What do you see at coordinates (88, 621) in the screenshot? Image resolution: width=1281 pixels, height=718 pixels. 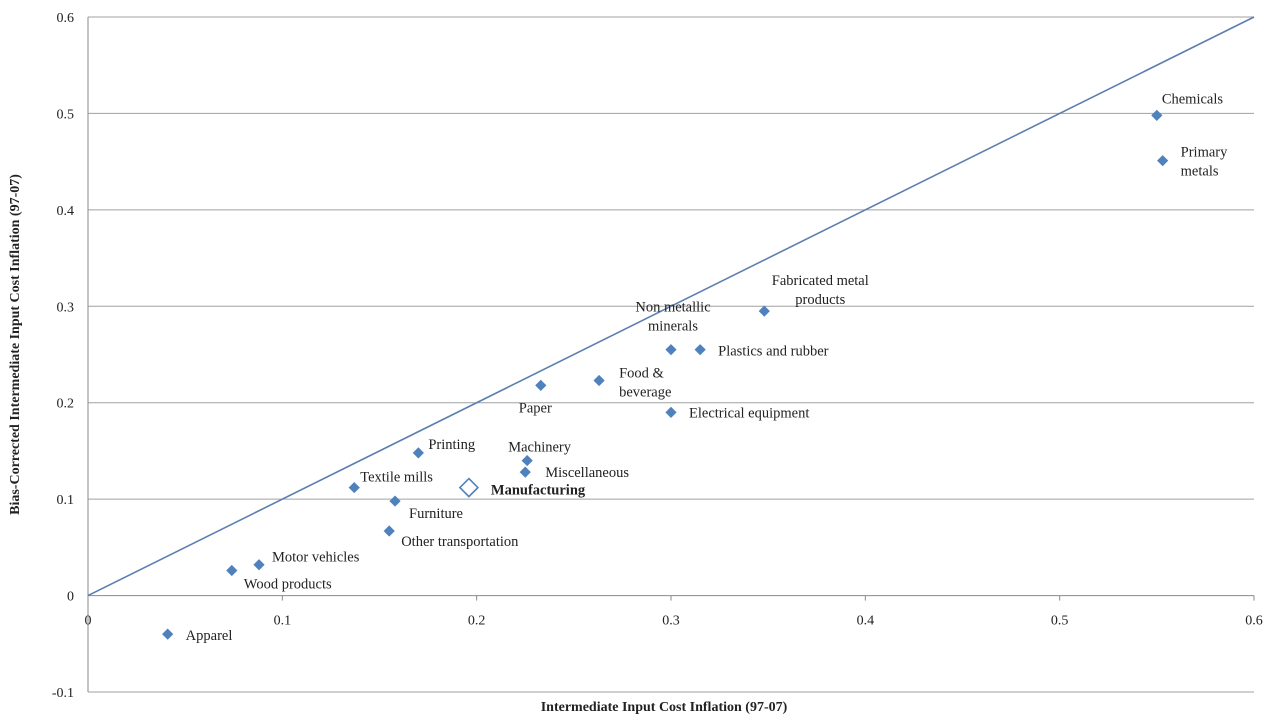 I see `x-tick-label: 0` at bounding box center [88, 621].